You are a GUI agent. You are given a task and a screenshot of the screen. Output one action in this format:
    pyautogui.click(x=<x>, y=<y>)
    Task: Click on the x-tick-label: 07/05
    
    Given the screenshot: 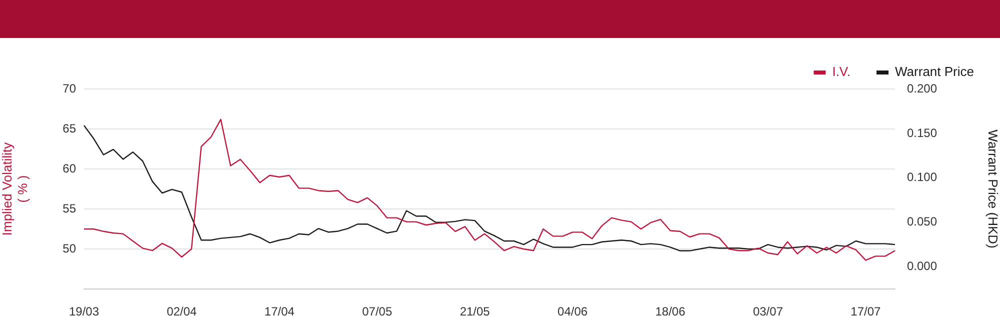 What is the action you would take?
    pyautogui.click(x=377, y=311)
    